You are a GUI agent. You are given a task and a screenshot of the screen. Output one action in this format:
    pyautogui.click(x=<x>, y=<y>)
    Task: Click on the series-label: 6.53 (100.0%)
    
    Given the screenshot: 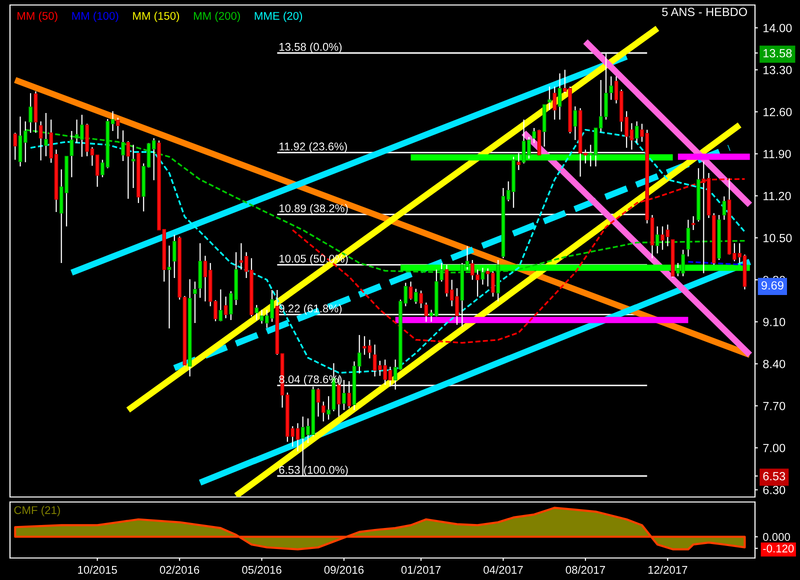 What is the action you would take?
    pyautogui.click(x=313, y=471)
    